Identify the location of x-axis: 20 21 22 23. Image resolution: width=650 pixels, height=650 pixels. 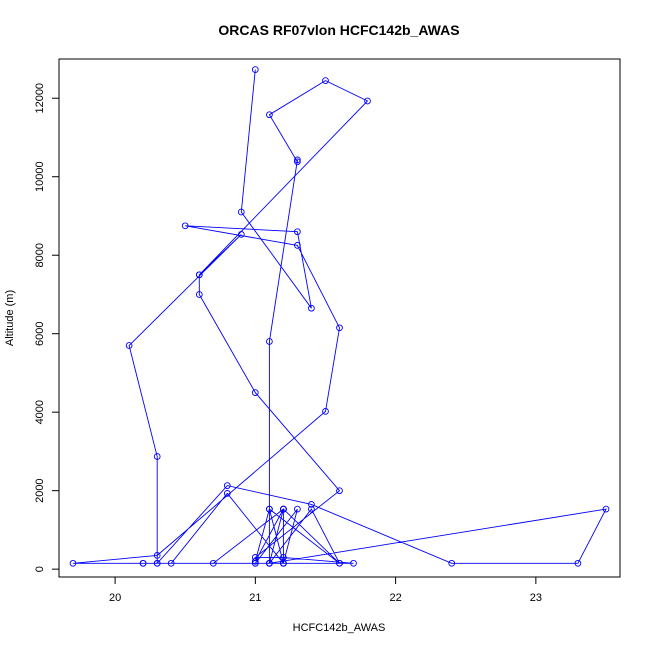
(325, 590).